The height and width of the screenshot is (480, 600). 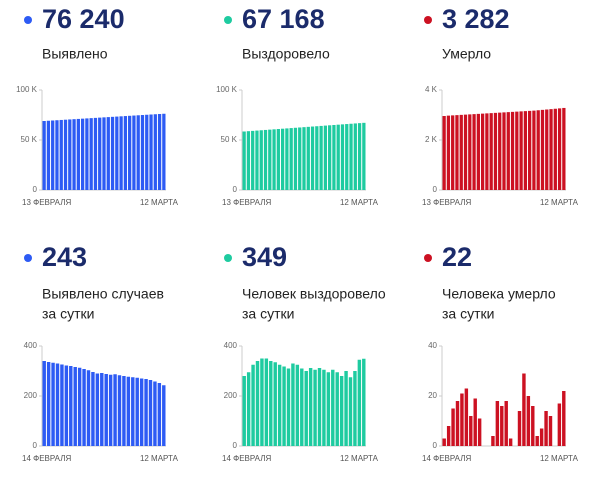 I want to click on headline-number: 243, so click(x=64, y=257).